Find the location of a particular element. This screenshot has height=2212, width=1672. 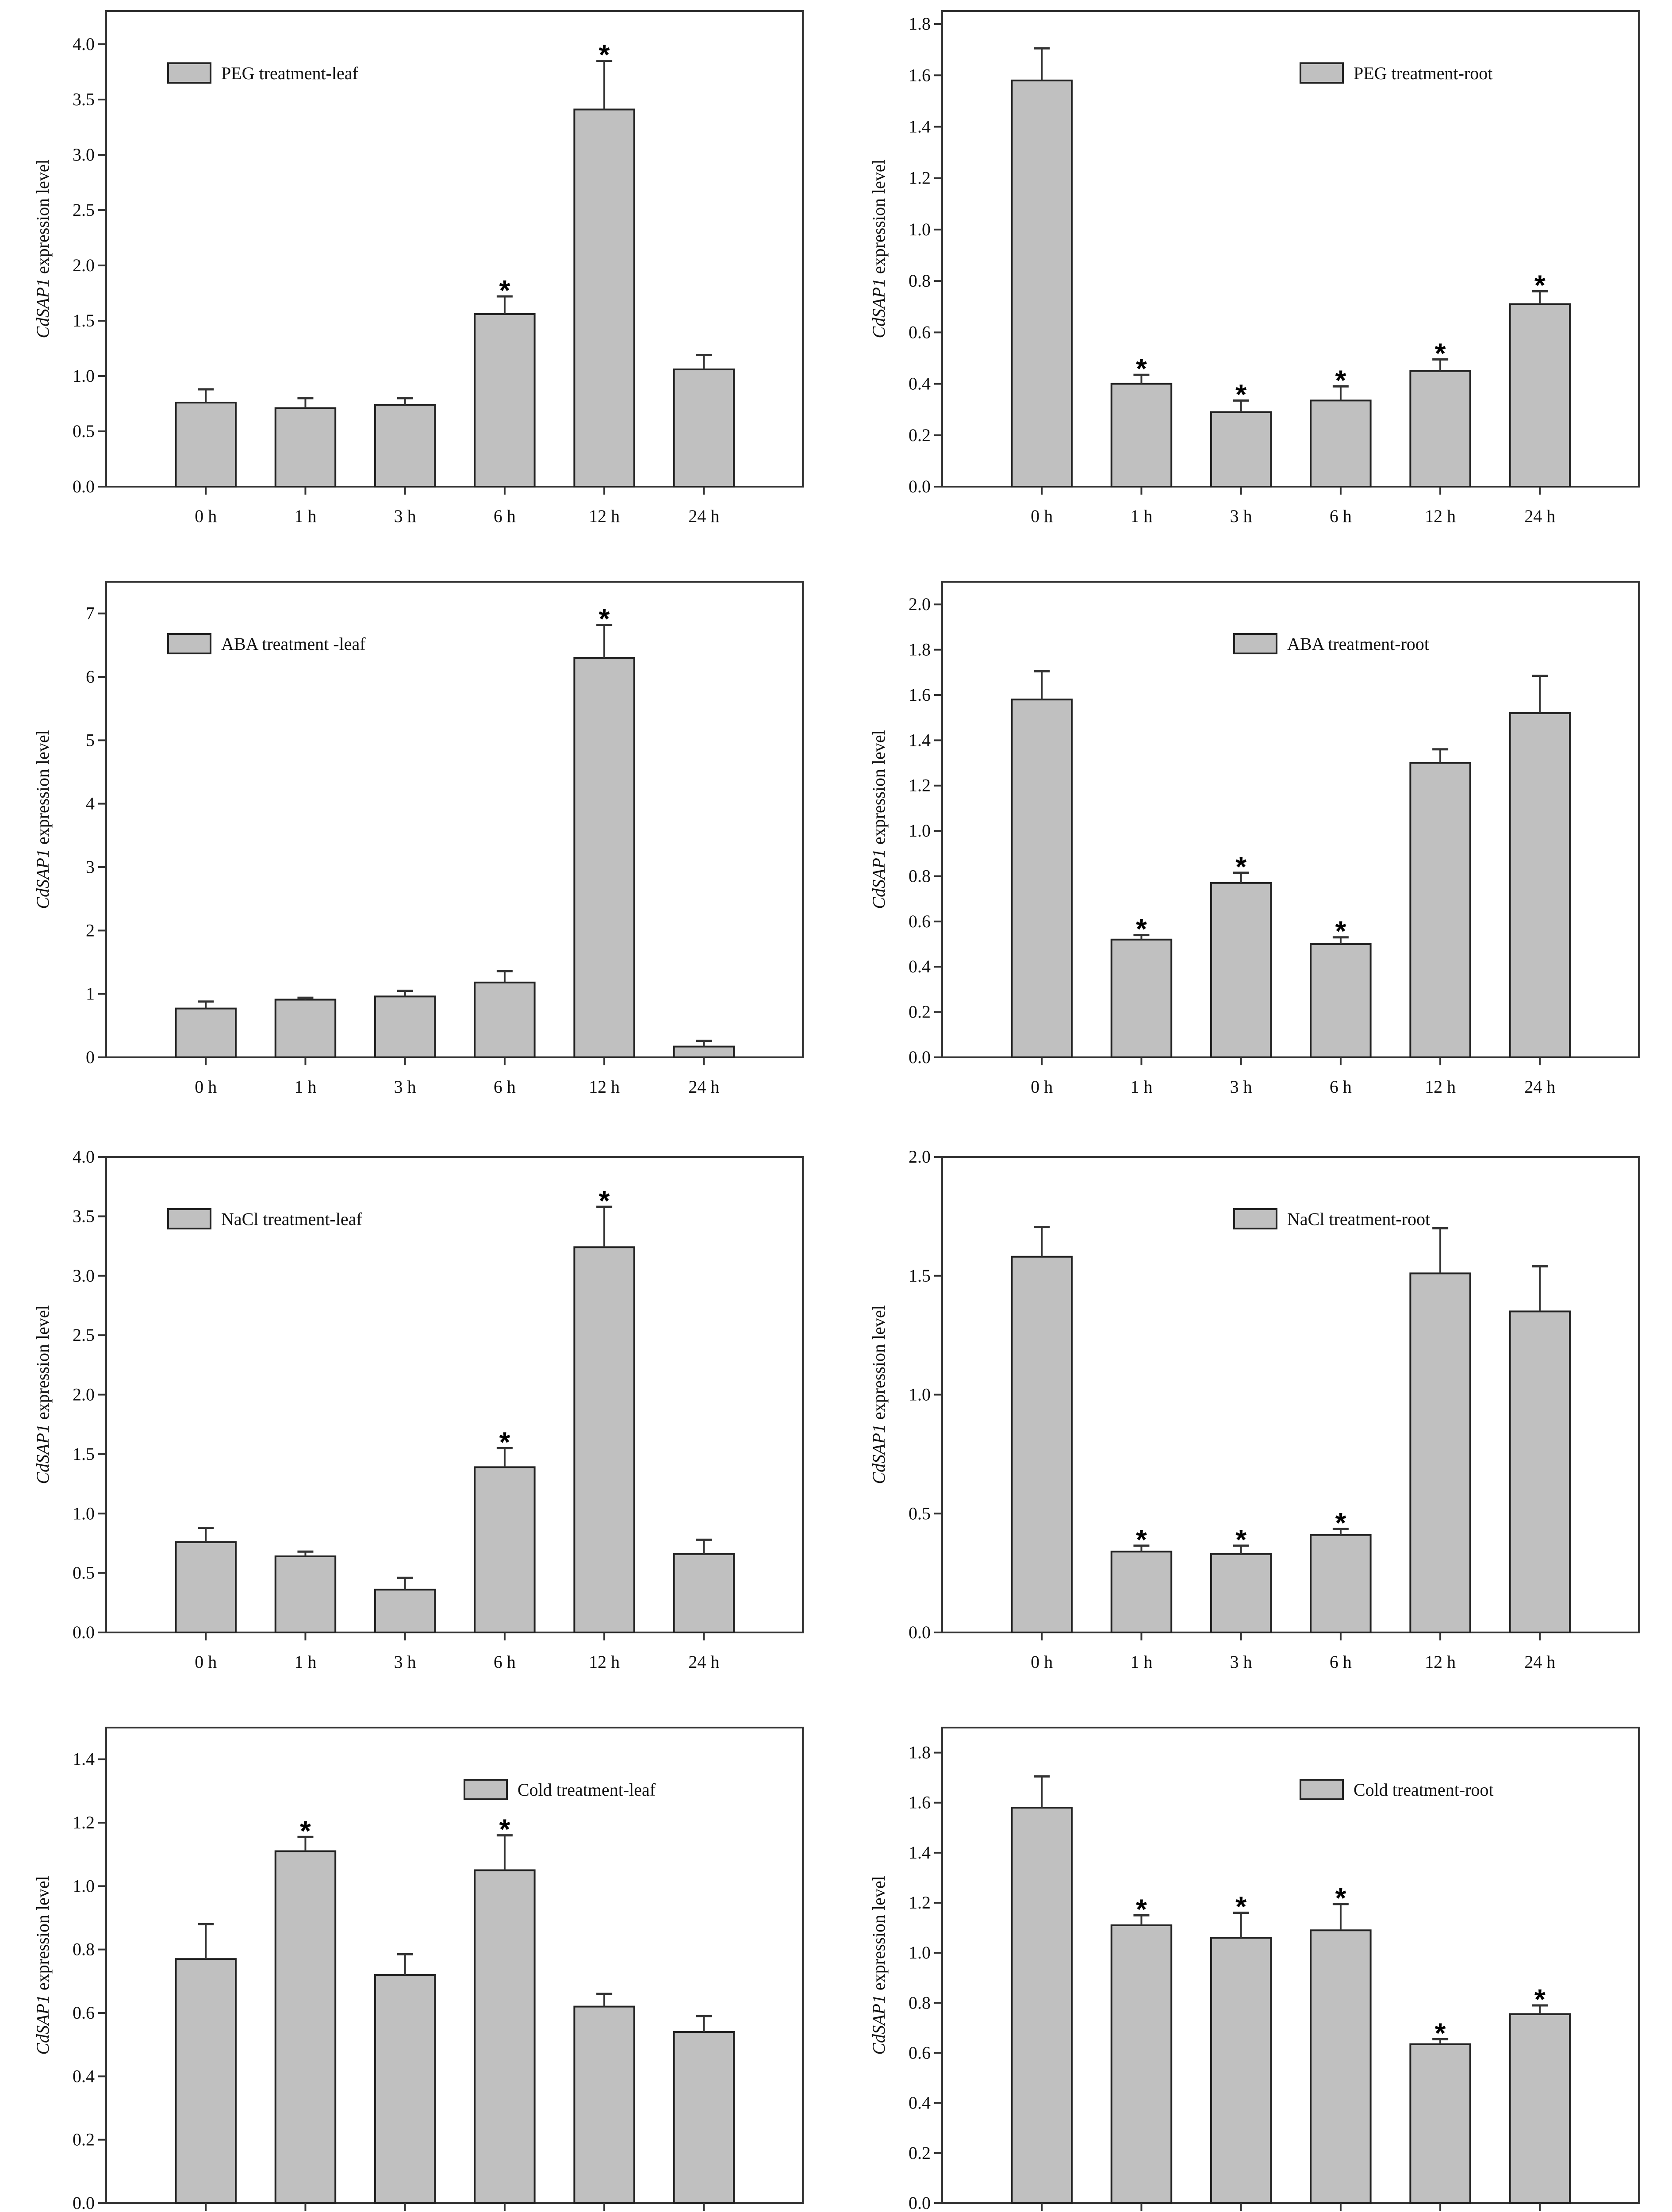

x-tick-label: 6 h is located at coordinates (1341, 1662).